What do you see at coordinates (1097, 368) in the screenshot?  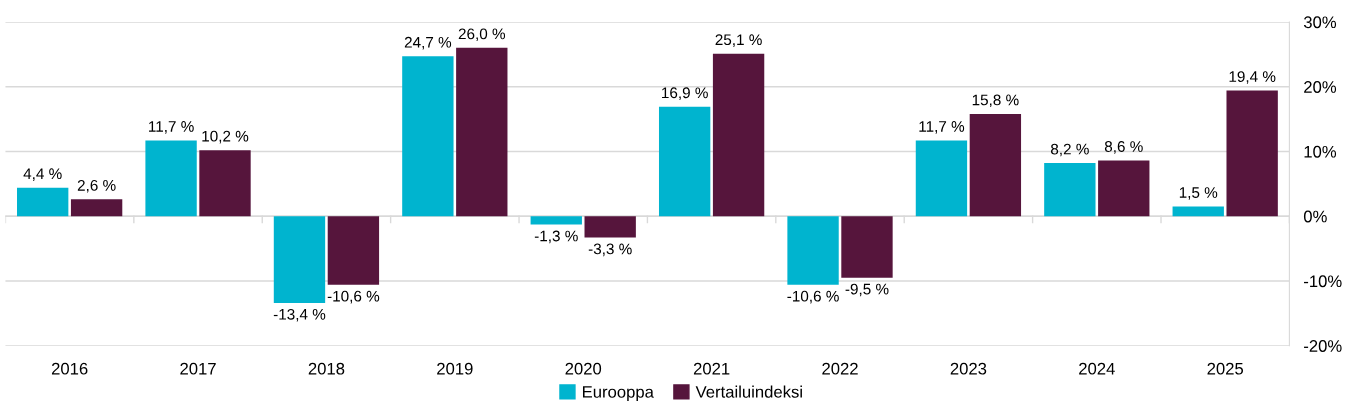 I see `x-tick-label: 2024` at bounding box center [1097, 368].